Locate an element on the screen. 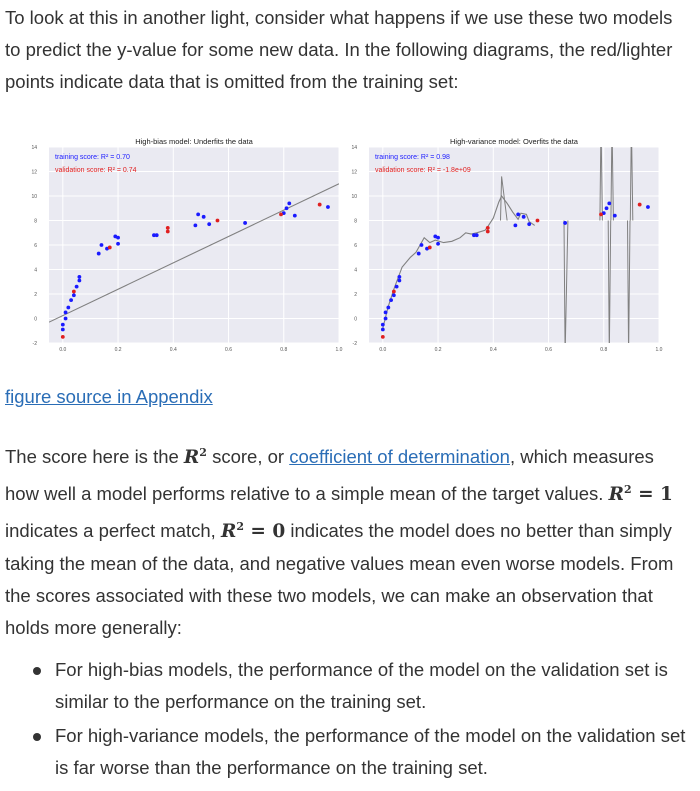  coefficient-of-determination-link: coefficient of determination is located at coordinates (399, 457).